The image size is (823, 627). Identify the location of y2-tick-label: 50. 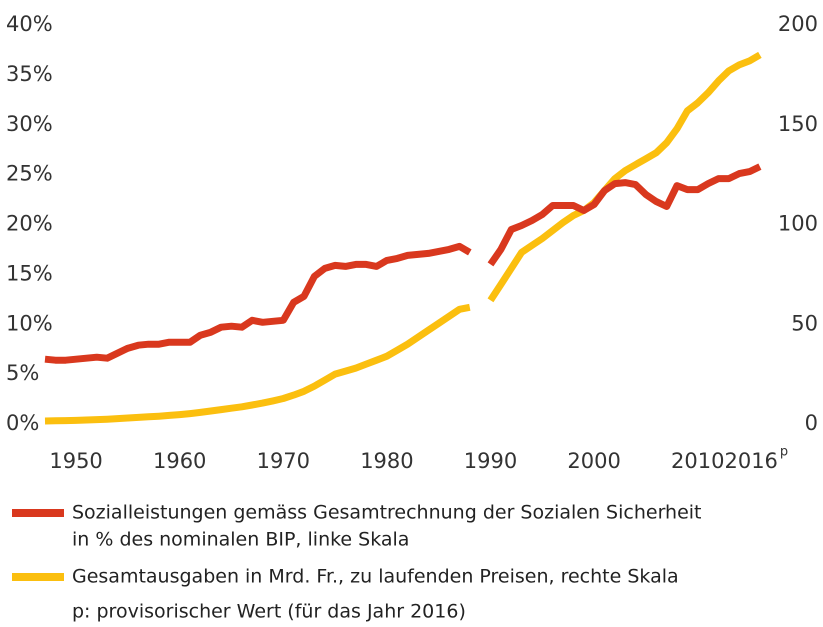
(804, 323).